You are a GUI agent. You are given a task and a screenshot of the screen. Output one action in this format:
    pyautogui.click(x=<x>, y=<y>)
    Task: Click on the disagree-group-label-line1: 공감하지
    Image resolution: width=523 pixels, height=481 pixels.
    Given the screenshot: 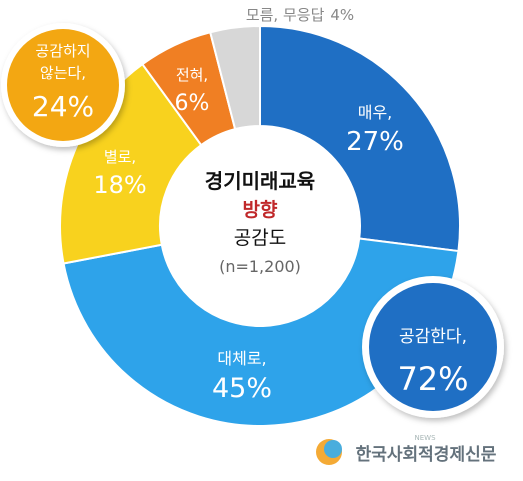 What is the action you would take?
    pyautogui.click(x=62, y=51)
    